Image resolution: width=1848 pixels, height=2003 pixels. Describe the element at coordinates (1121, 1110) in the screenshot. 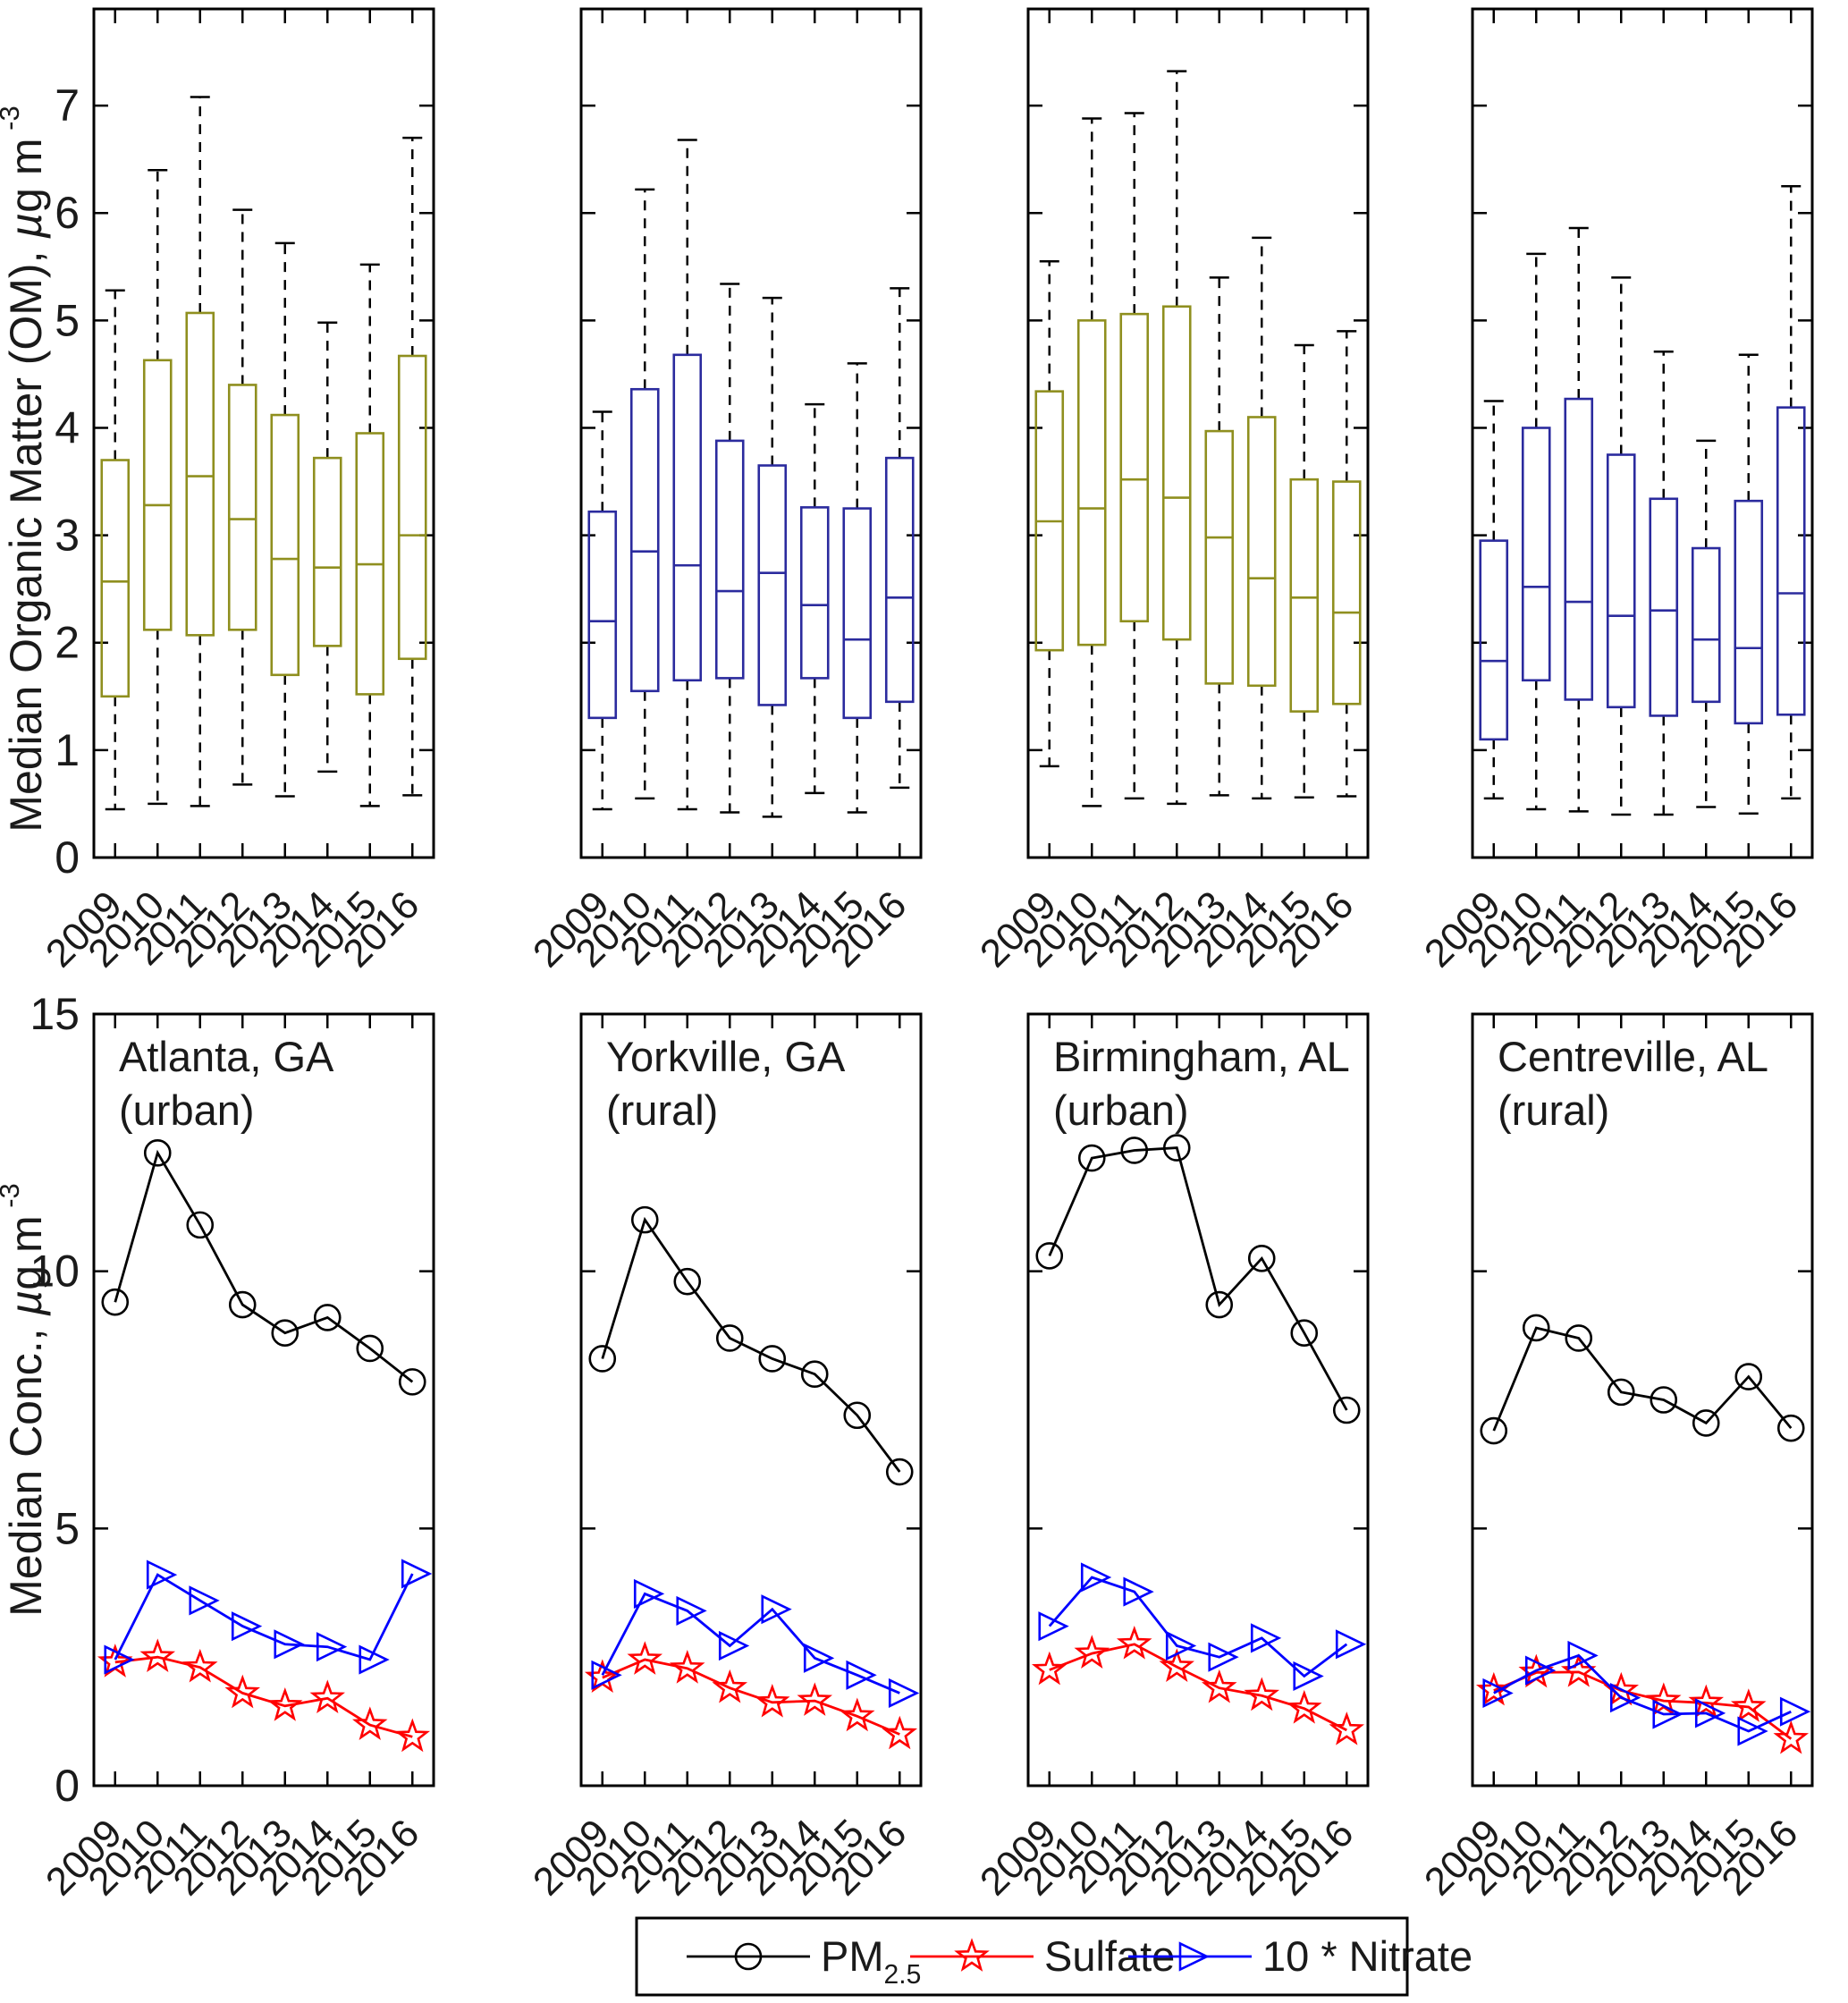

I see `site-label-line2: (urban)` at that location.